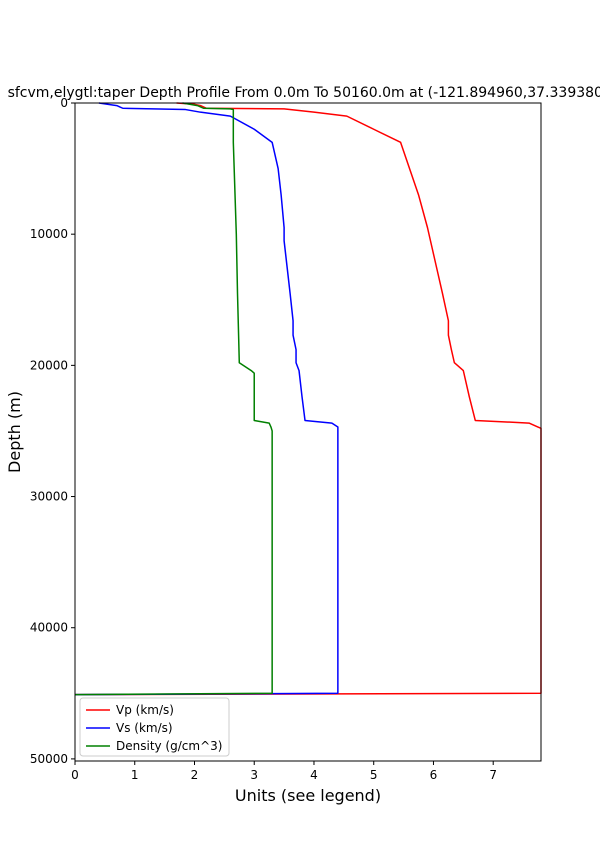 This screenshot has height=857, width=600. Describe the element at coordinates (49, 497) in the screenshot. I see `y-tick-label: 30000` at that location.